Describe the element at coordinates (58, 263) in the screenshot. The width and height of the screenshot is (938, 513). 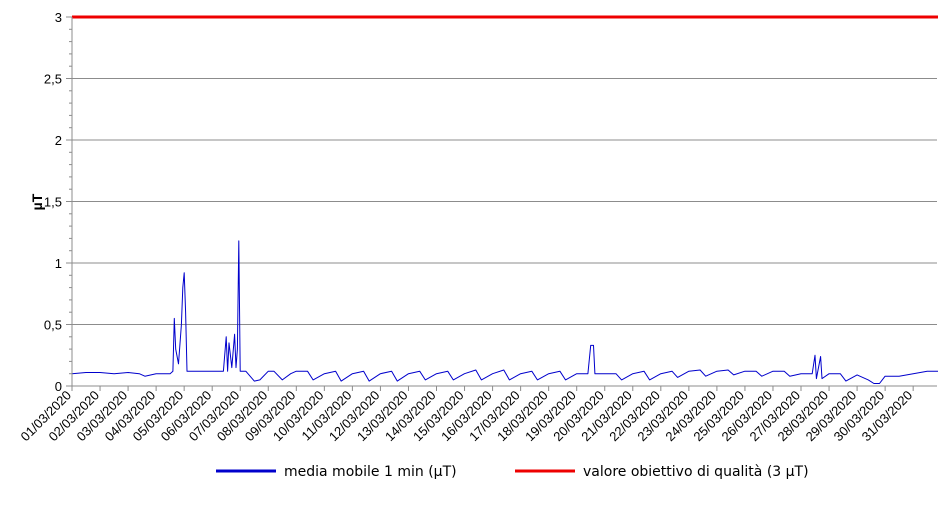
I see `y-tick-label: 1` at that location.